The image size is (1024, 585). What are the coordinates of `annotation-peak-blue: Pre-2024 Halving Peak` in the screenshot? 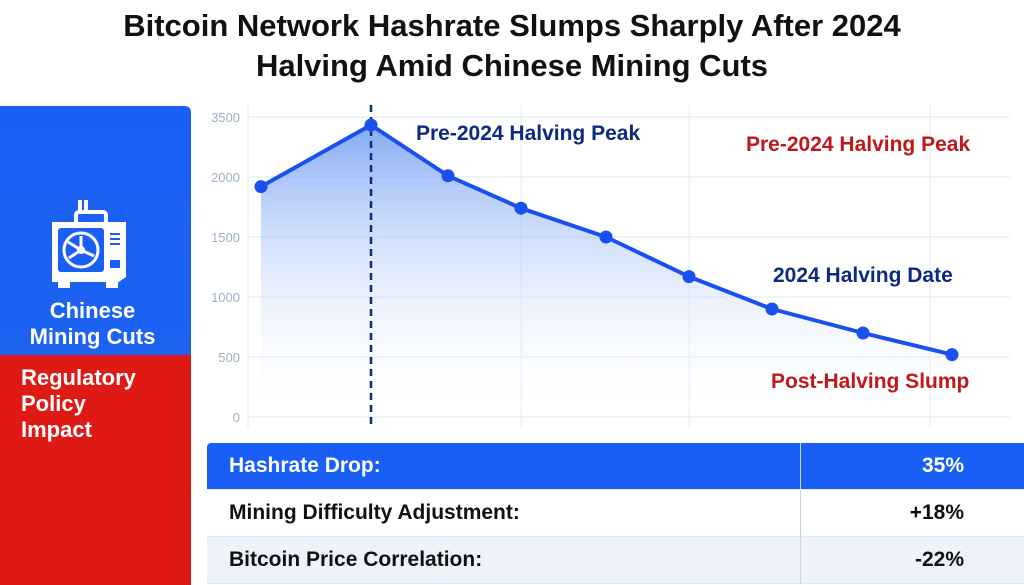 It's located at (528, 133).